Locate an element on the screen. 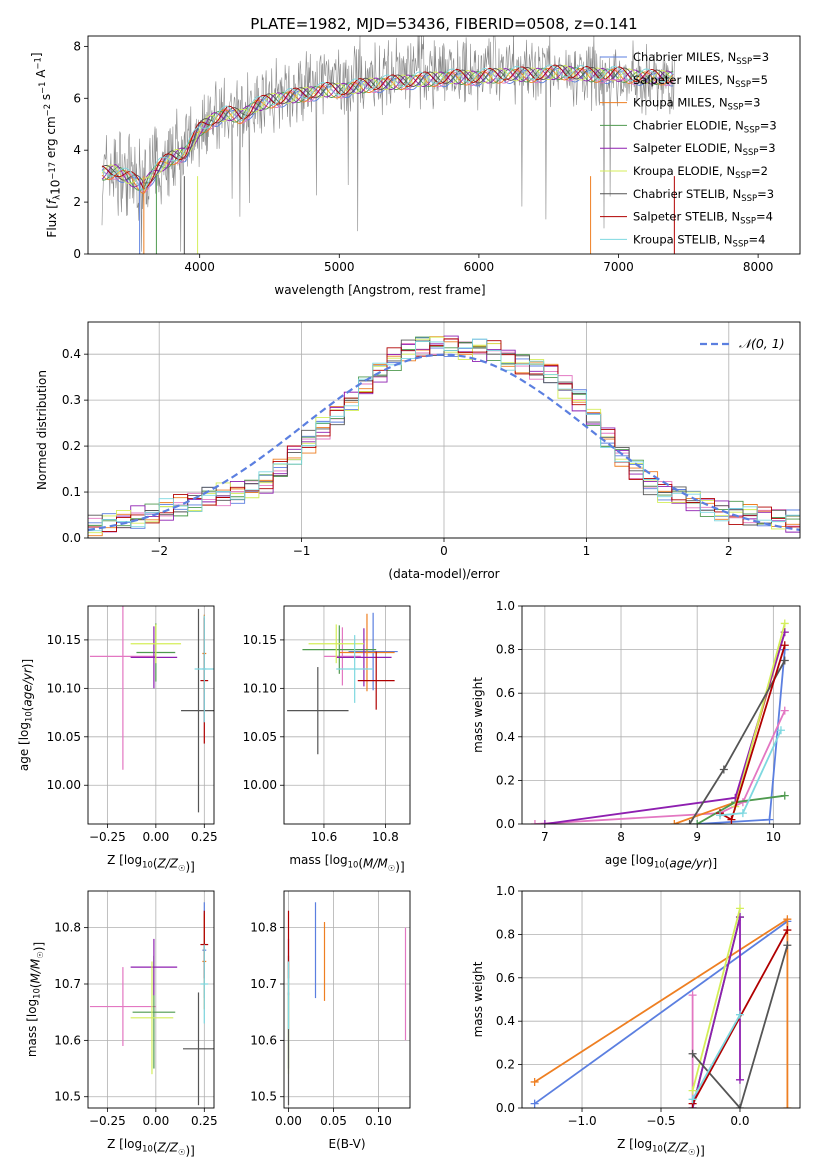  axes-frame is located at coordinates (151, 999).